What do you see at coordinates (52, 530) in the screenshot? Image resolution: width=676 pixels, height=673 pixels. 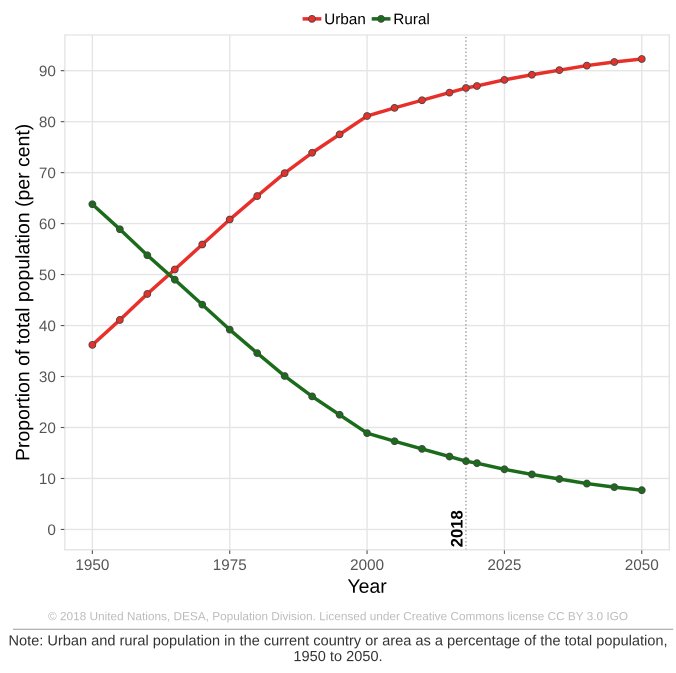 I see `y-tick-label: 0` at bounding box center [52, 530].